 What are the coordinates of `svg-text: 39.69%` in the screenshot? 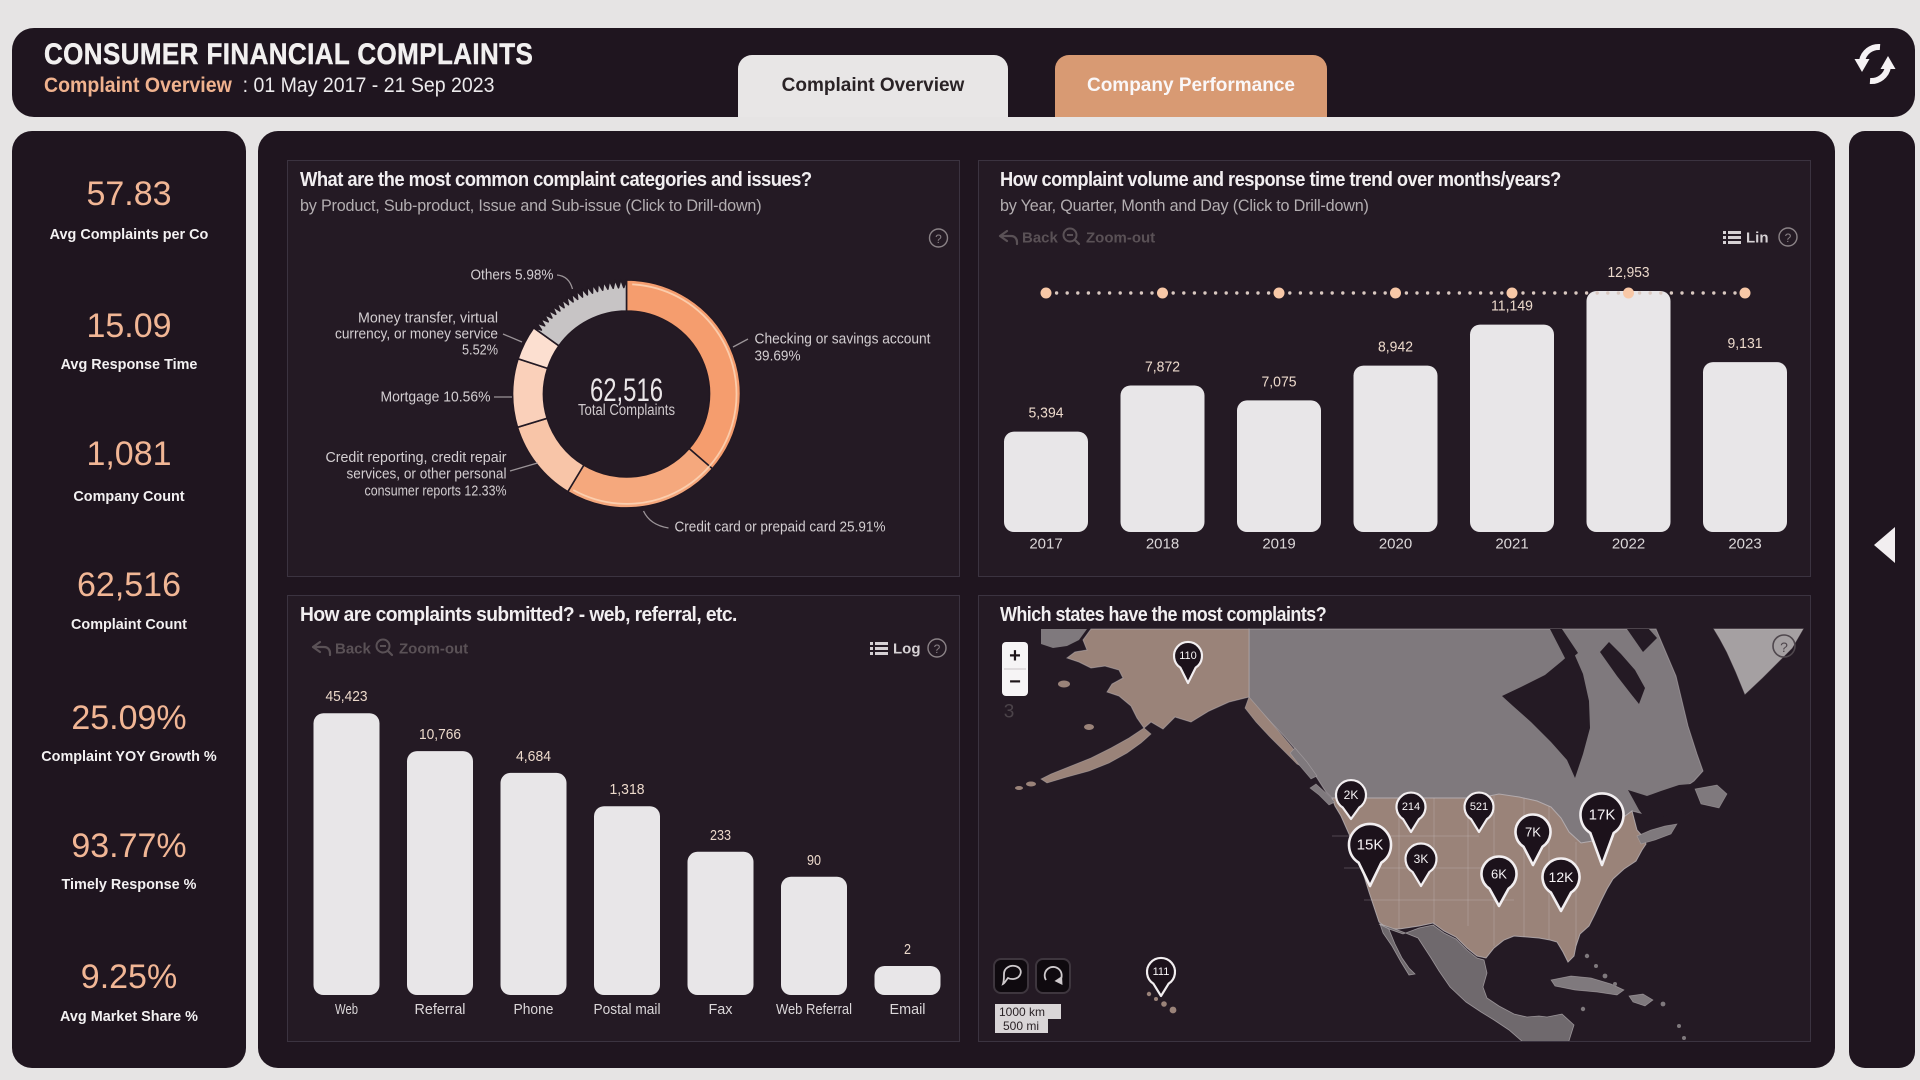 It's located at (778, 356).